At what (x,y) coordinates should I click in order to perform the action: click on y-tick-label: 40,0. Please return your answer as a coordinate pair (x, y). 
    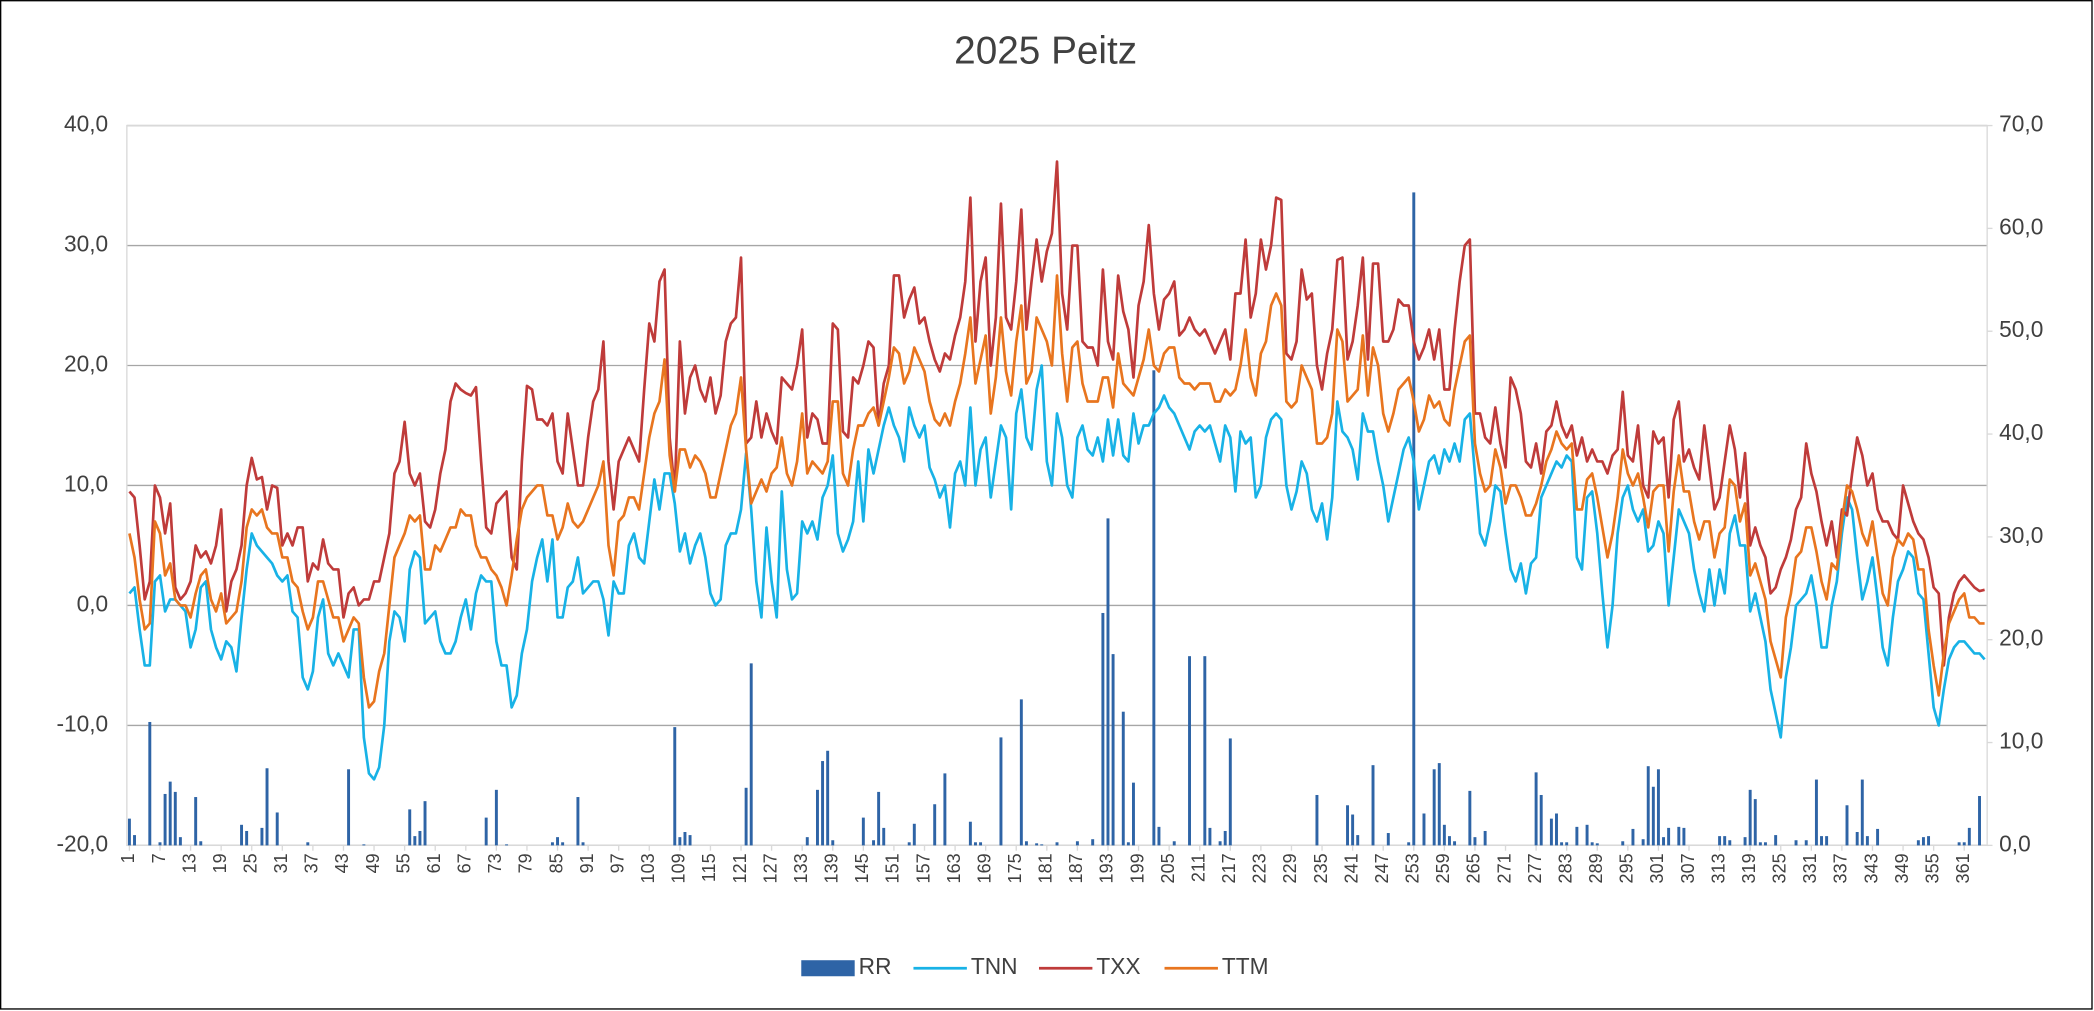
    Looking at the image, I should click on (86, 124).